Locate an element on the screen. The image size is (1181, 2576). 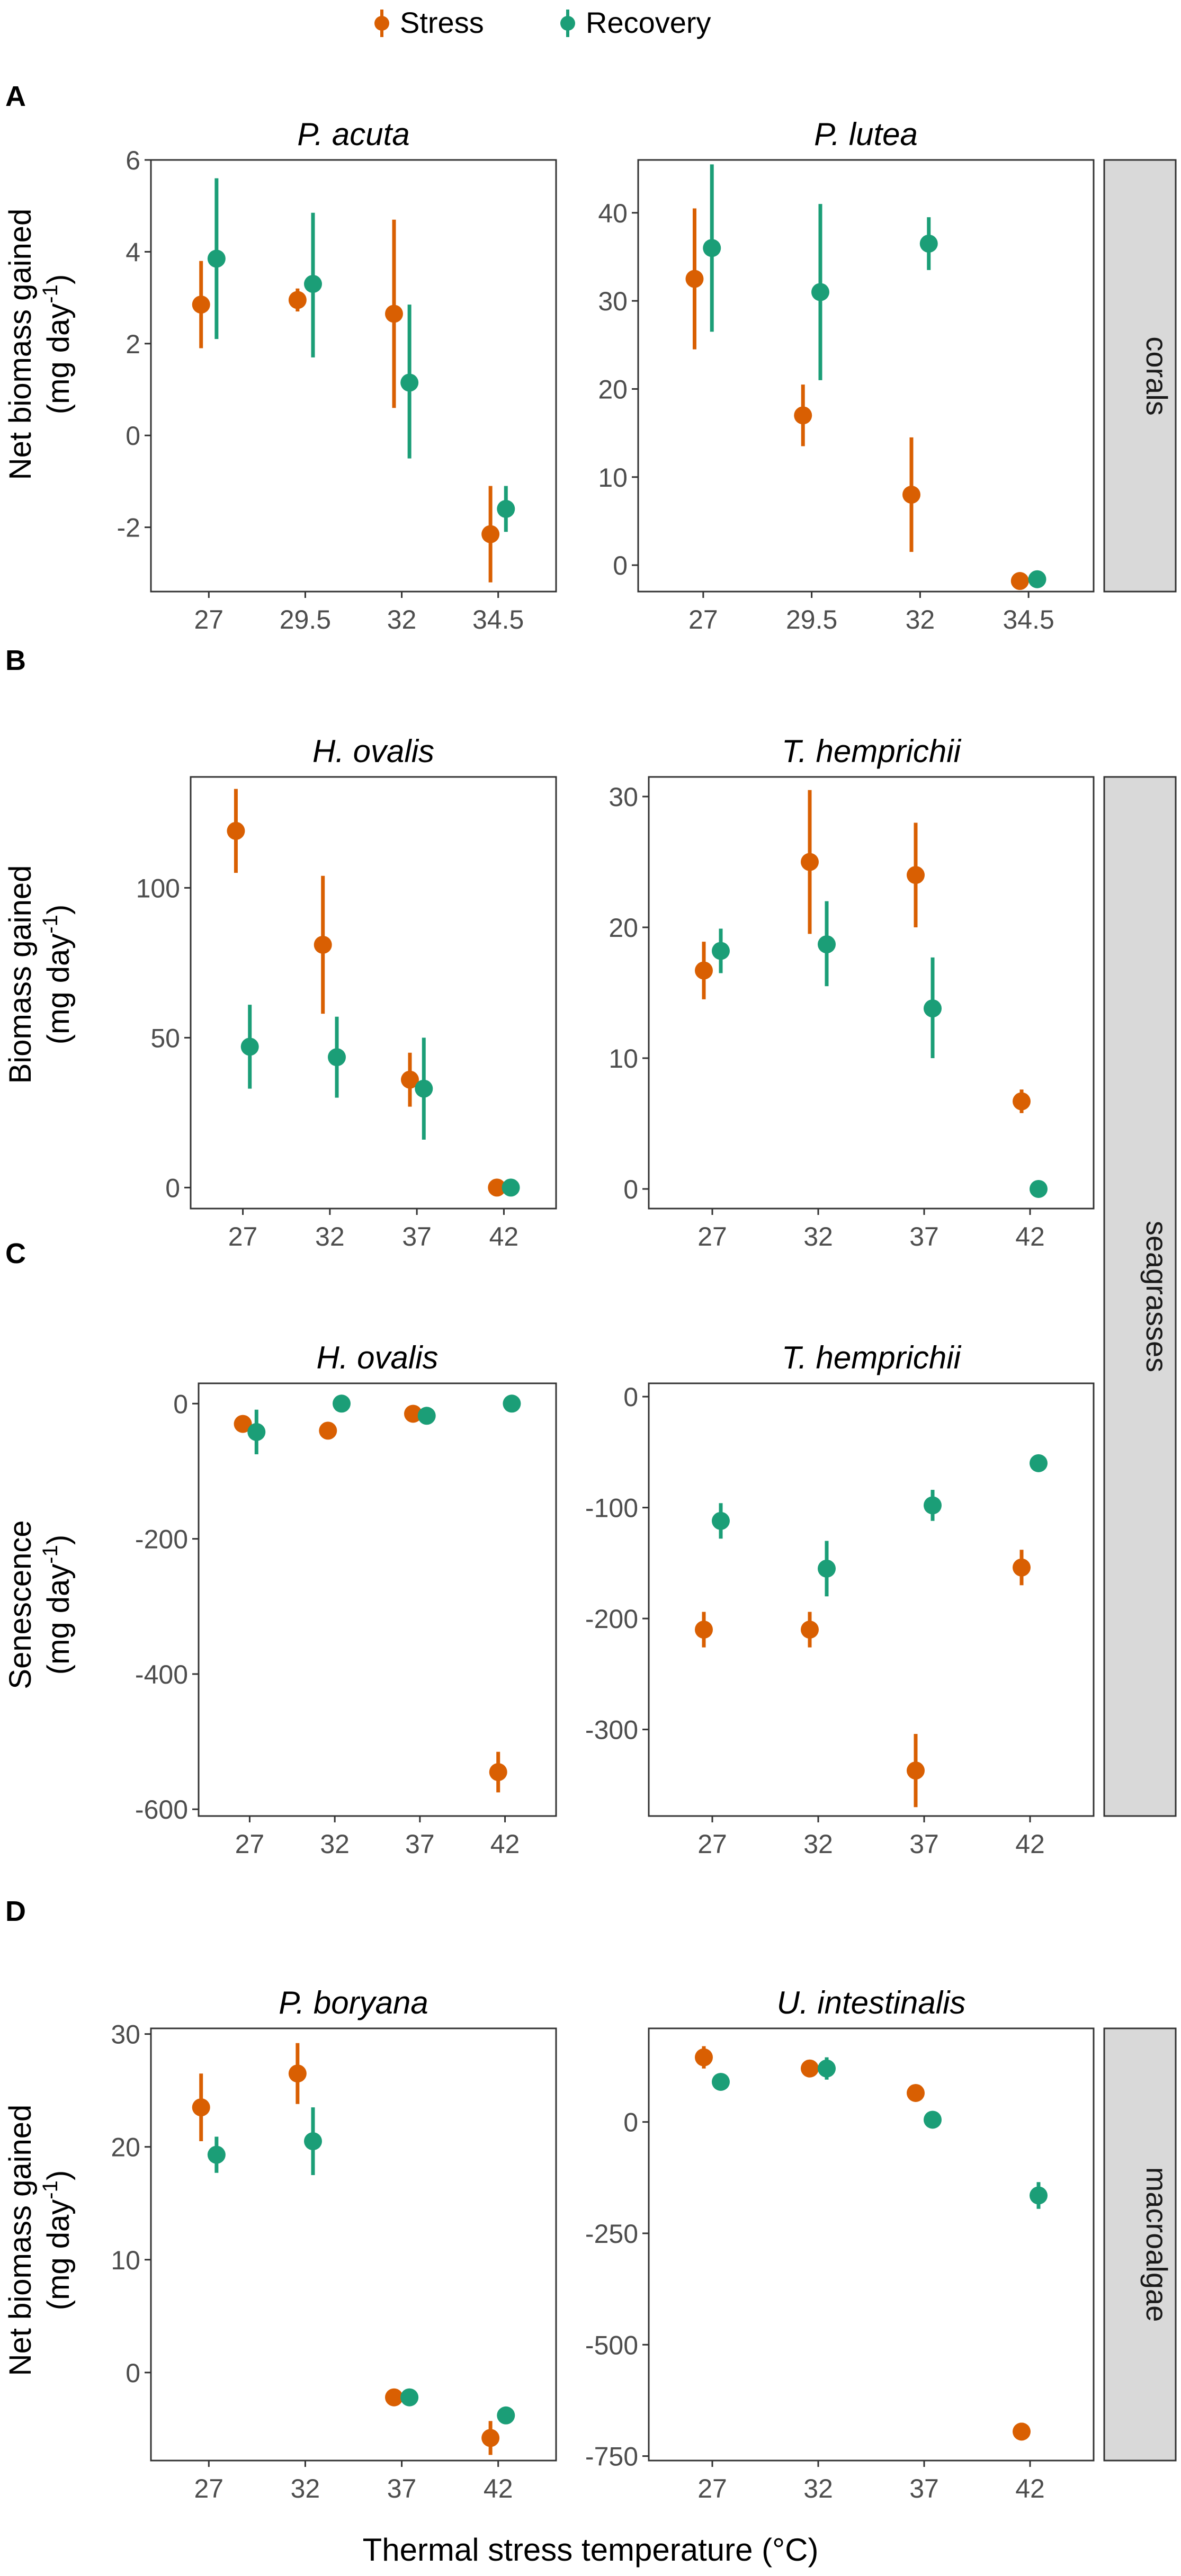
panel-title: U. intestinalis is located at coordinates (871, 2002).